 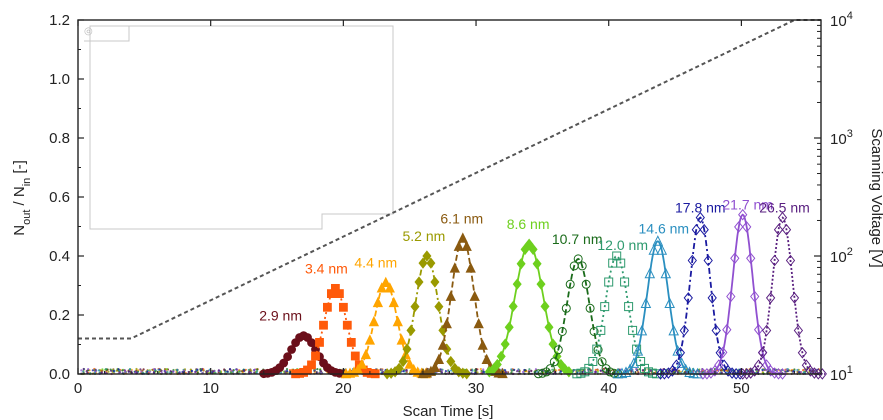 What do you see at coordinates (326, 268) in the screenshot?
I see `series-label: 3.4 nm` at bounding box center [326, 268].